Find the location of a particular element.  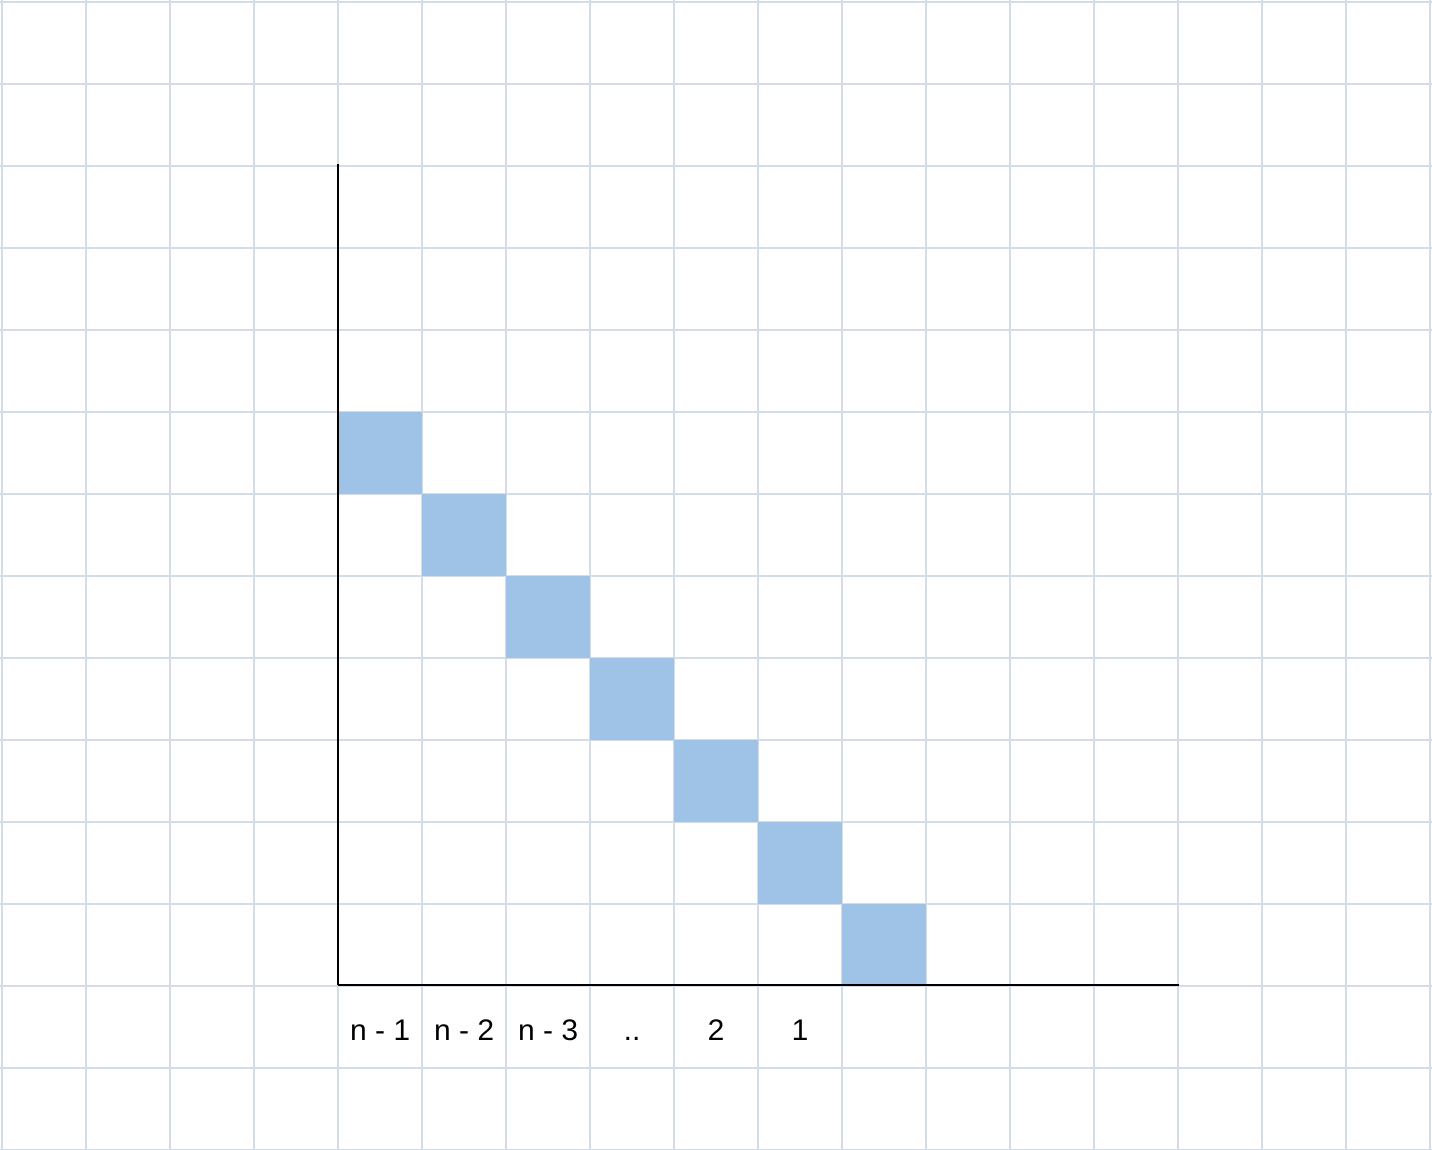

x-tick-label: n - 2 is located at coordinates (464, 1030).